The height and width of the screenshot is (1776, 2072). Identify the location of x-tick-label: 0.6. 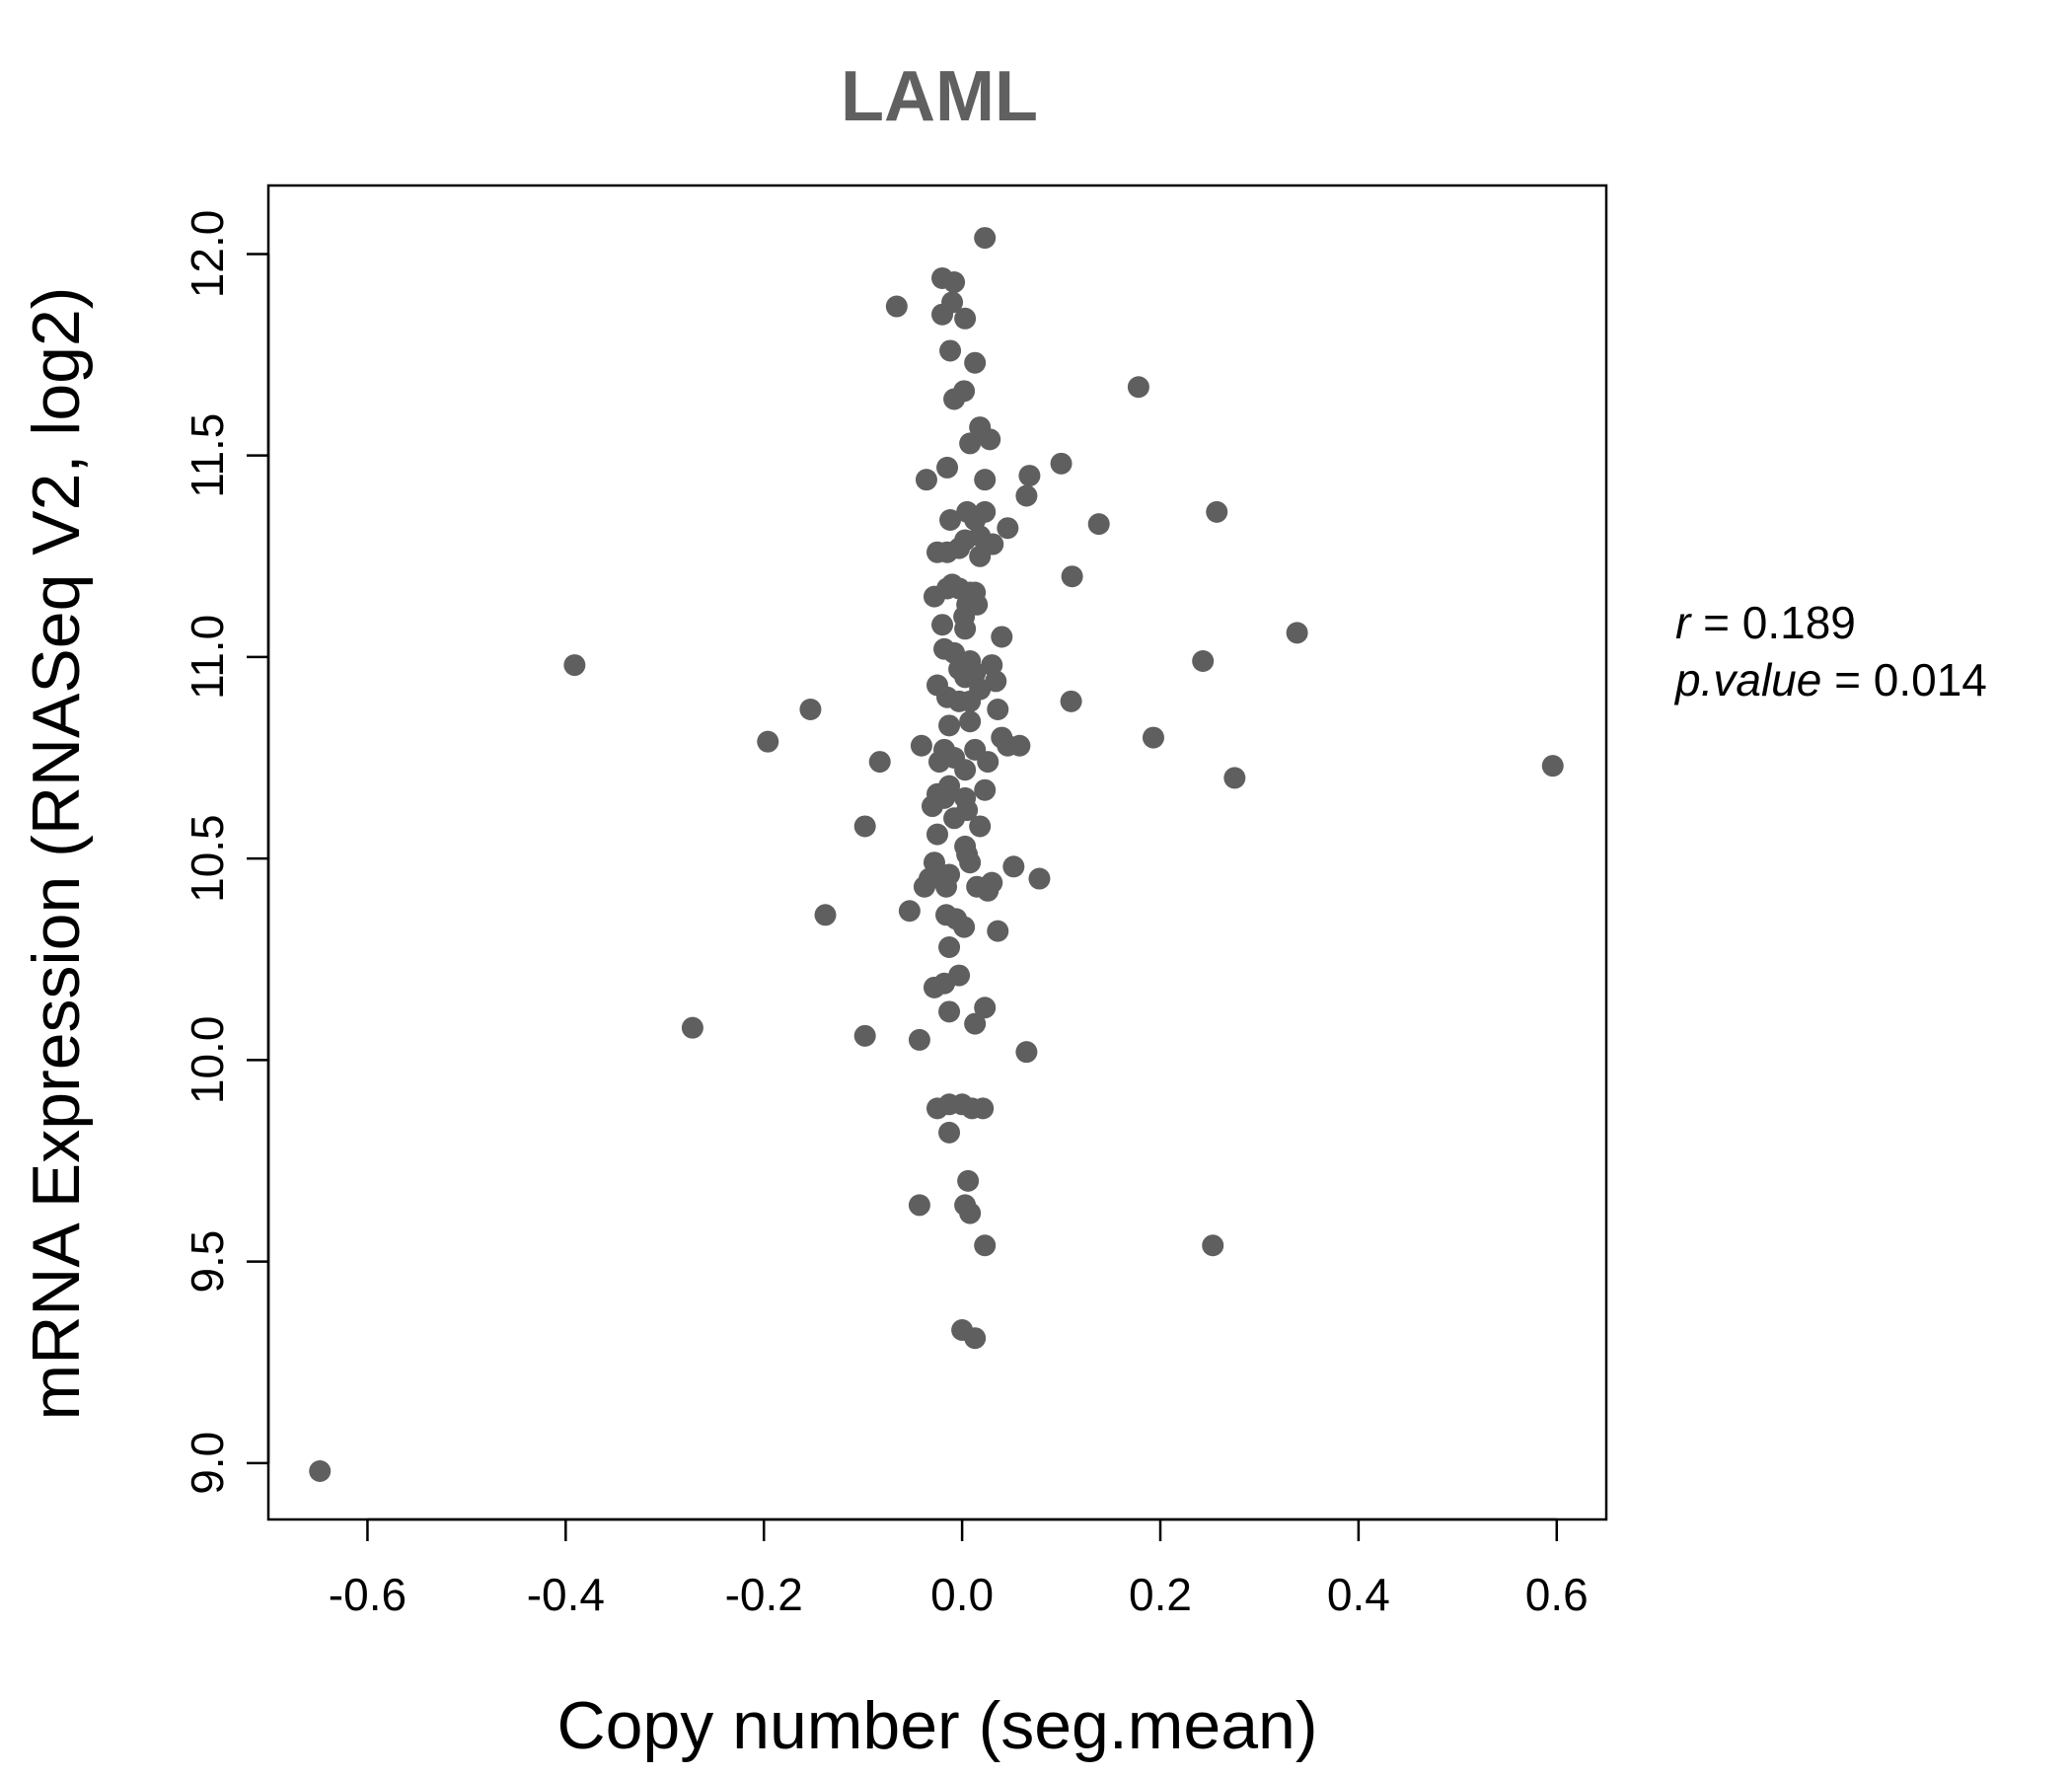
(1557, 1595).